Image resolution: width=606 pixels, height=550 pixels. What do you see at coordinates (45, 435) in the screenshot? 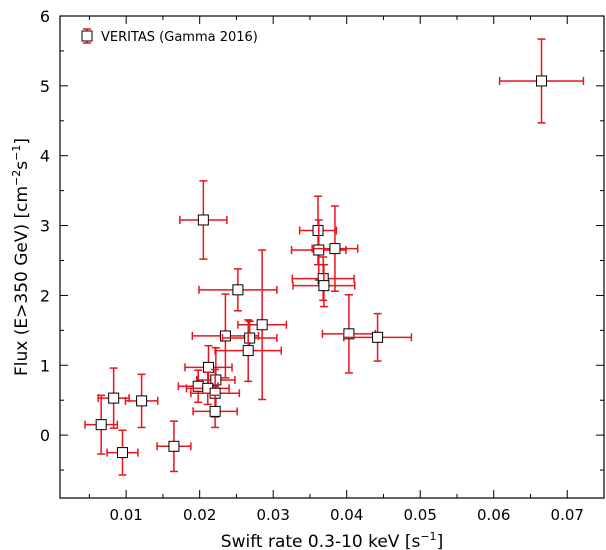
I see `y-tick-label: 0` at bounding box center [45, 435].